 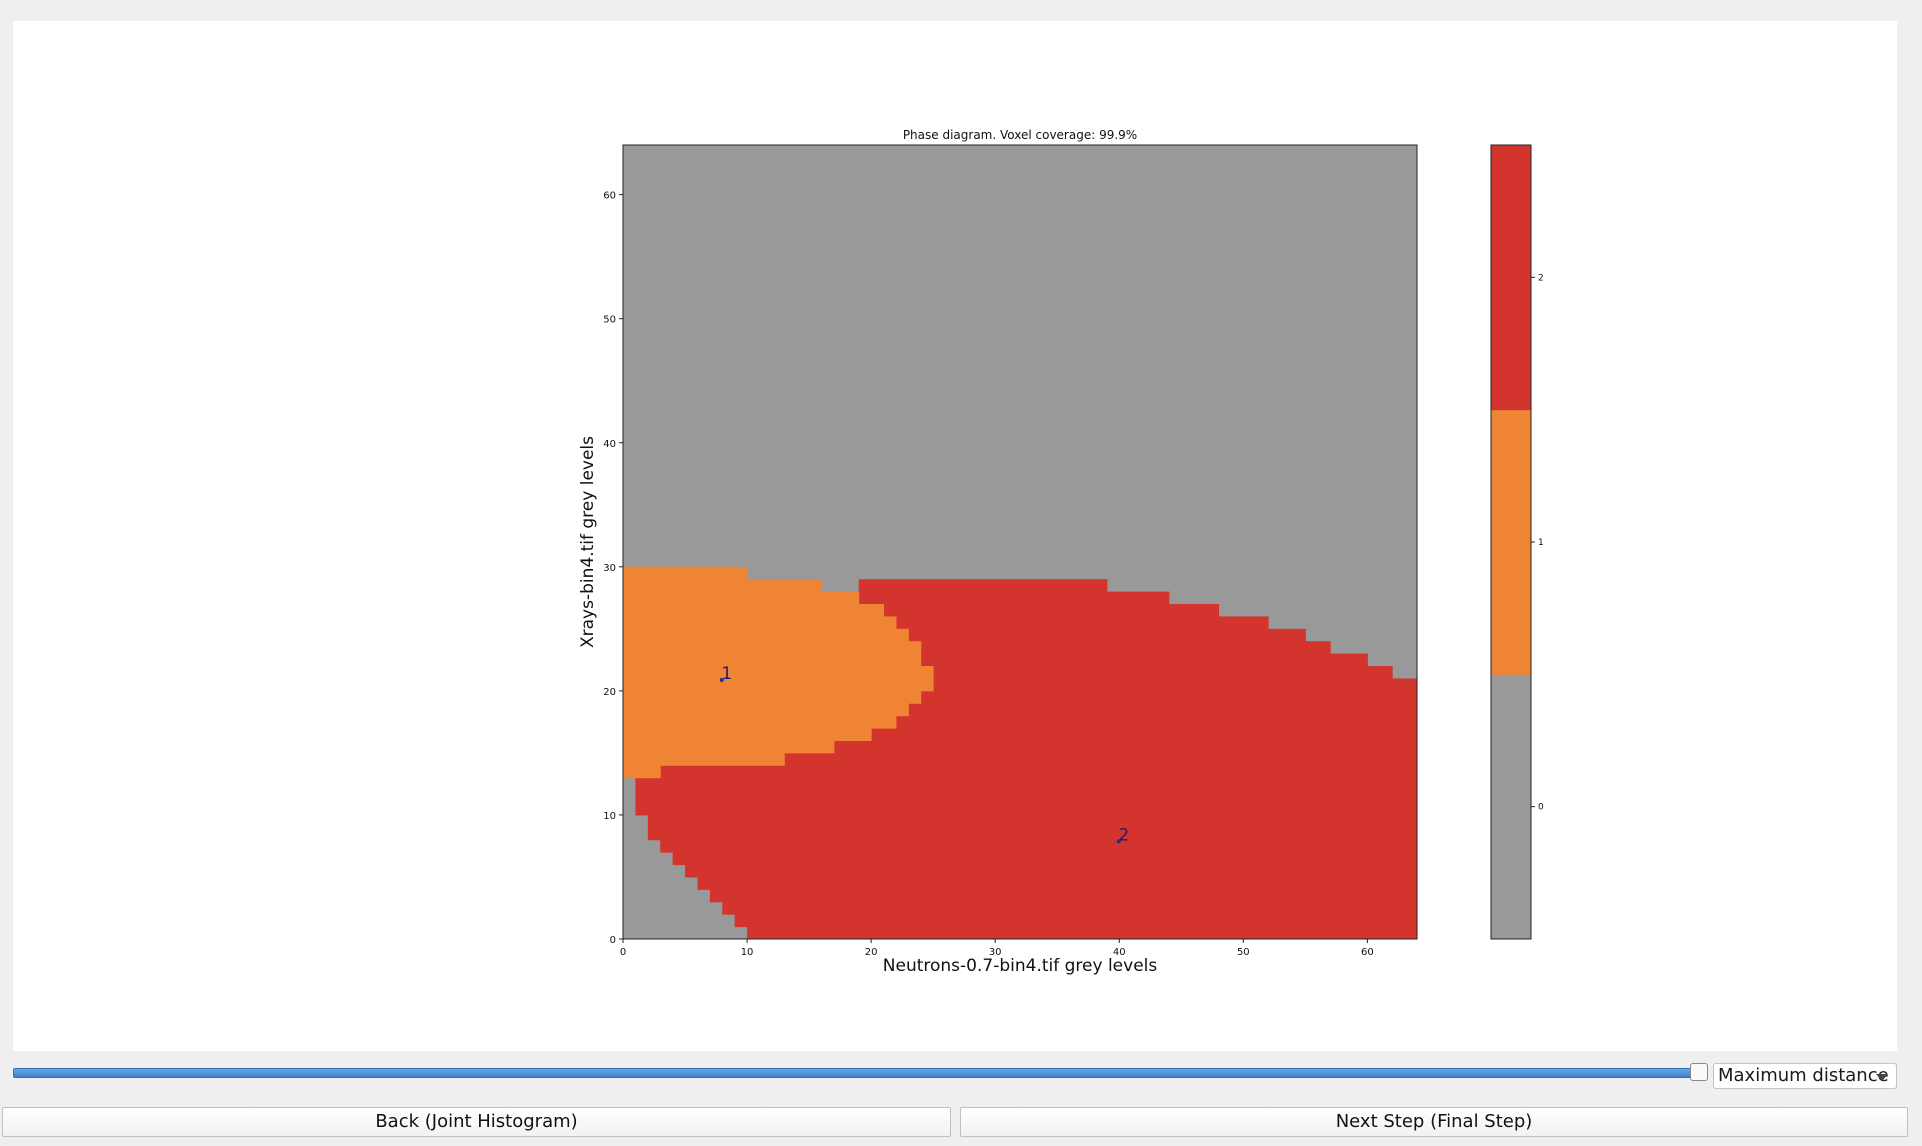 What do you see at coordinates (995, 952) in the screenshot?
I see `x-tick-label: 30` at bounding box center [995, 952].